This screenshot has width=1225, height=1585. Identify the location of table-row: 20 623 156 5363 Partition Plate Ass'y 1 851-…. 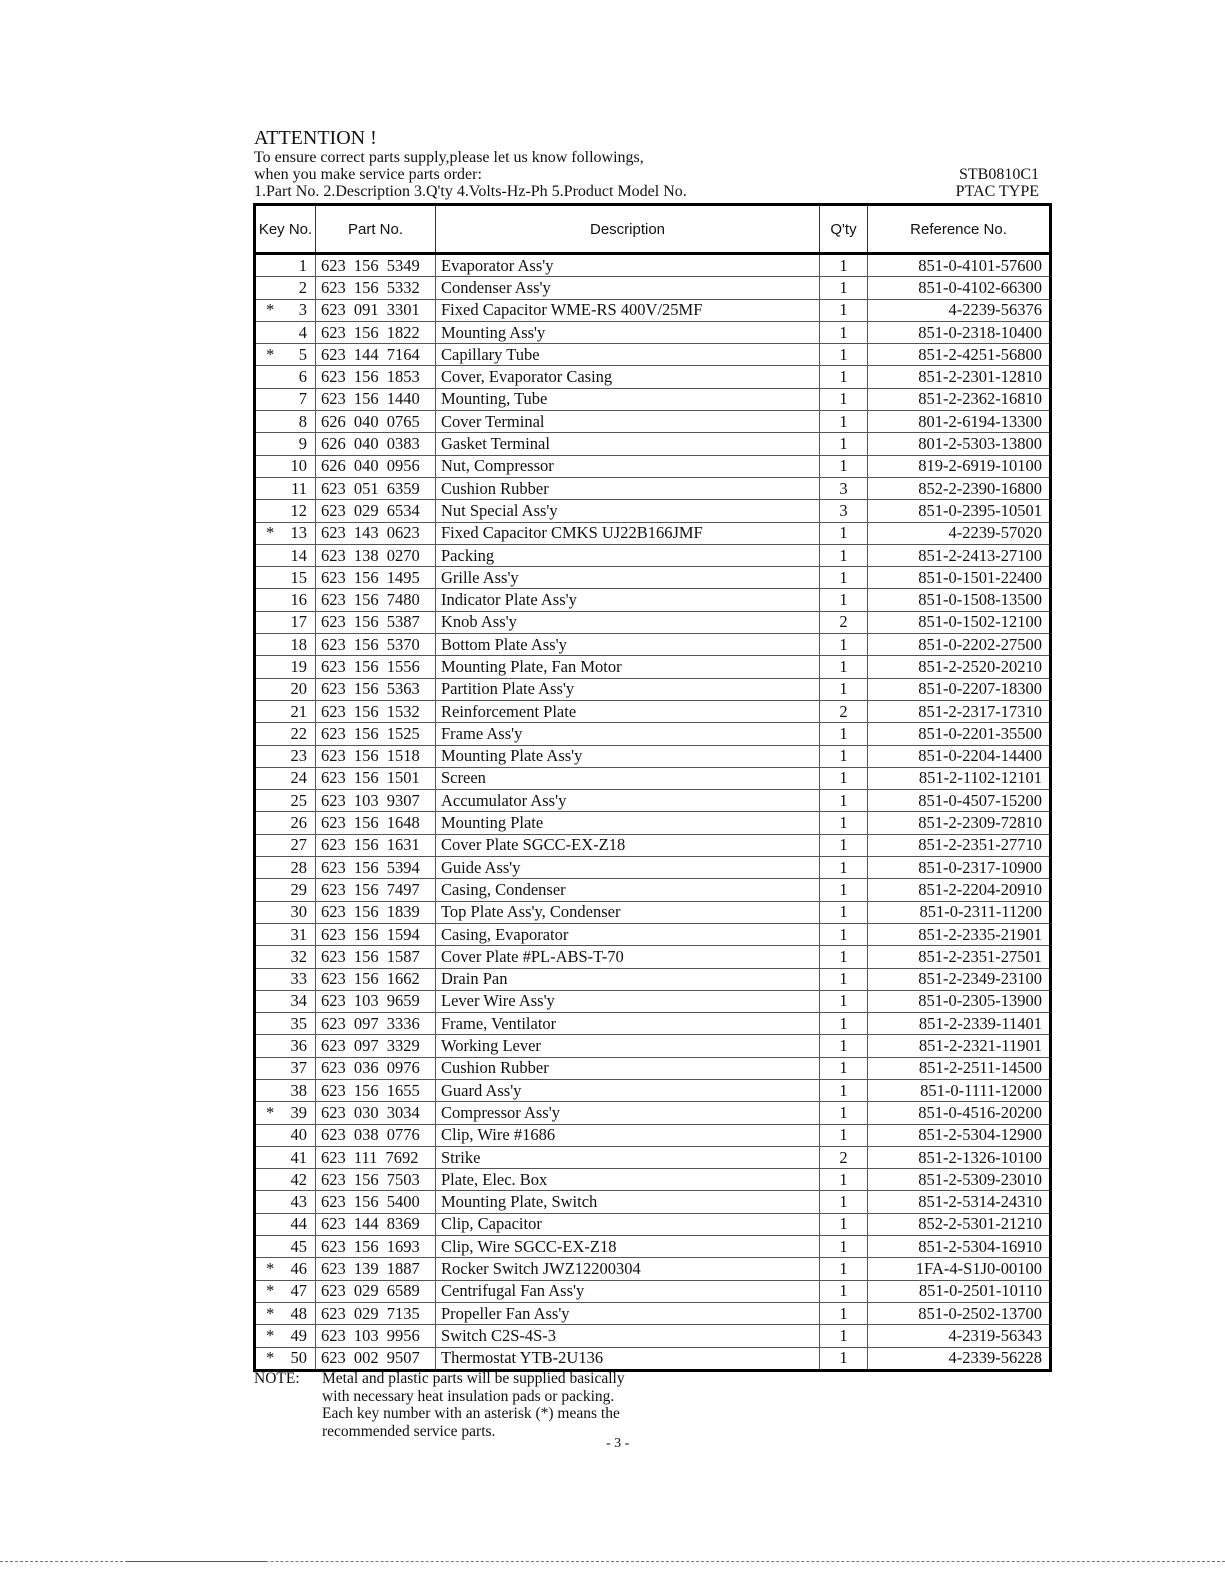
(652, 689).